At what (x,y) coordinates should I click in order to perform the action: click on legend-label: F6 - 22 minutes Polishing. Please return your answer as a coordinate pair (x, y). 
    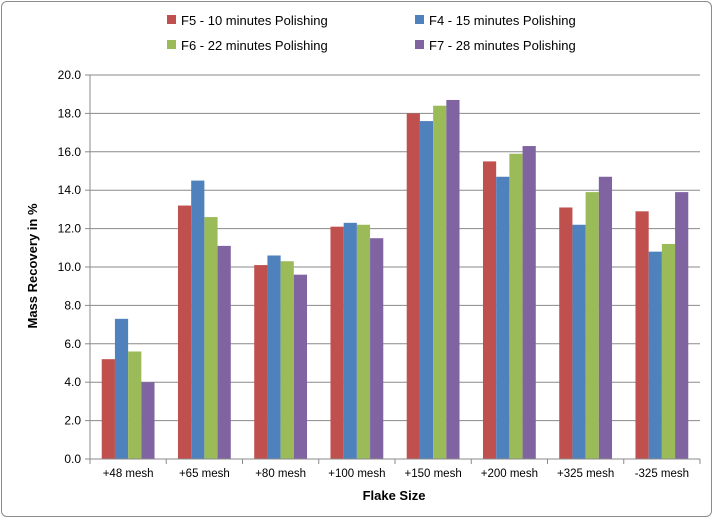
    Looking at the image, I should click on (254, 45).